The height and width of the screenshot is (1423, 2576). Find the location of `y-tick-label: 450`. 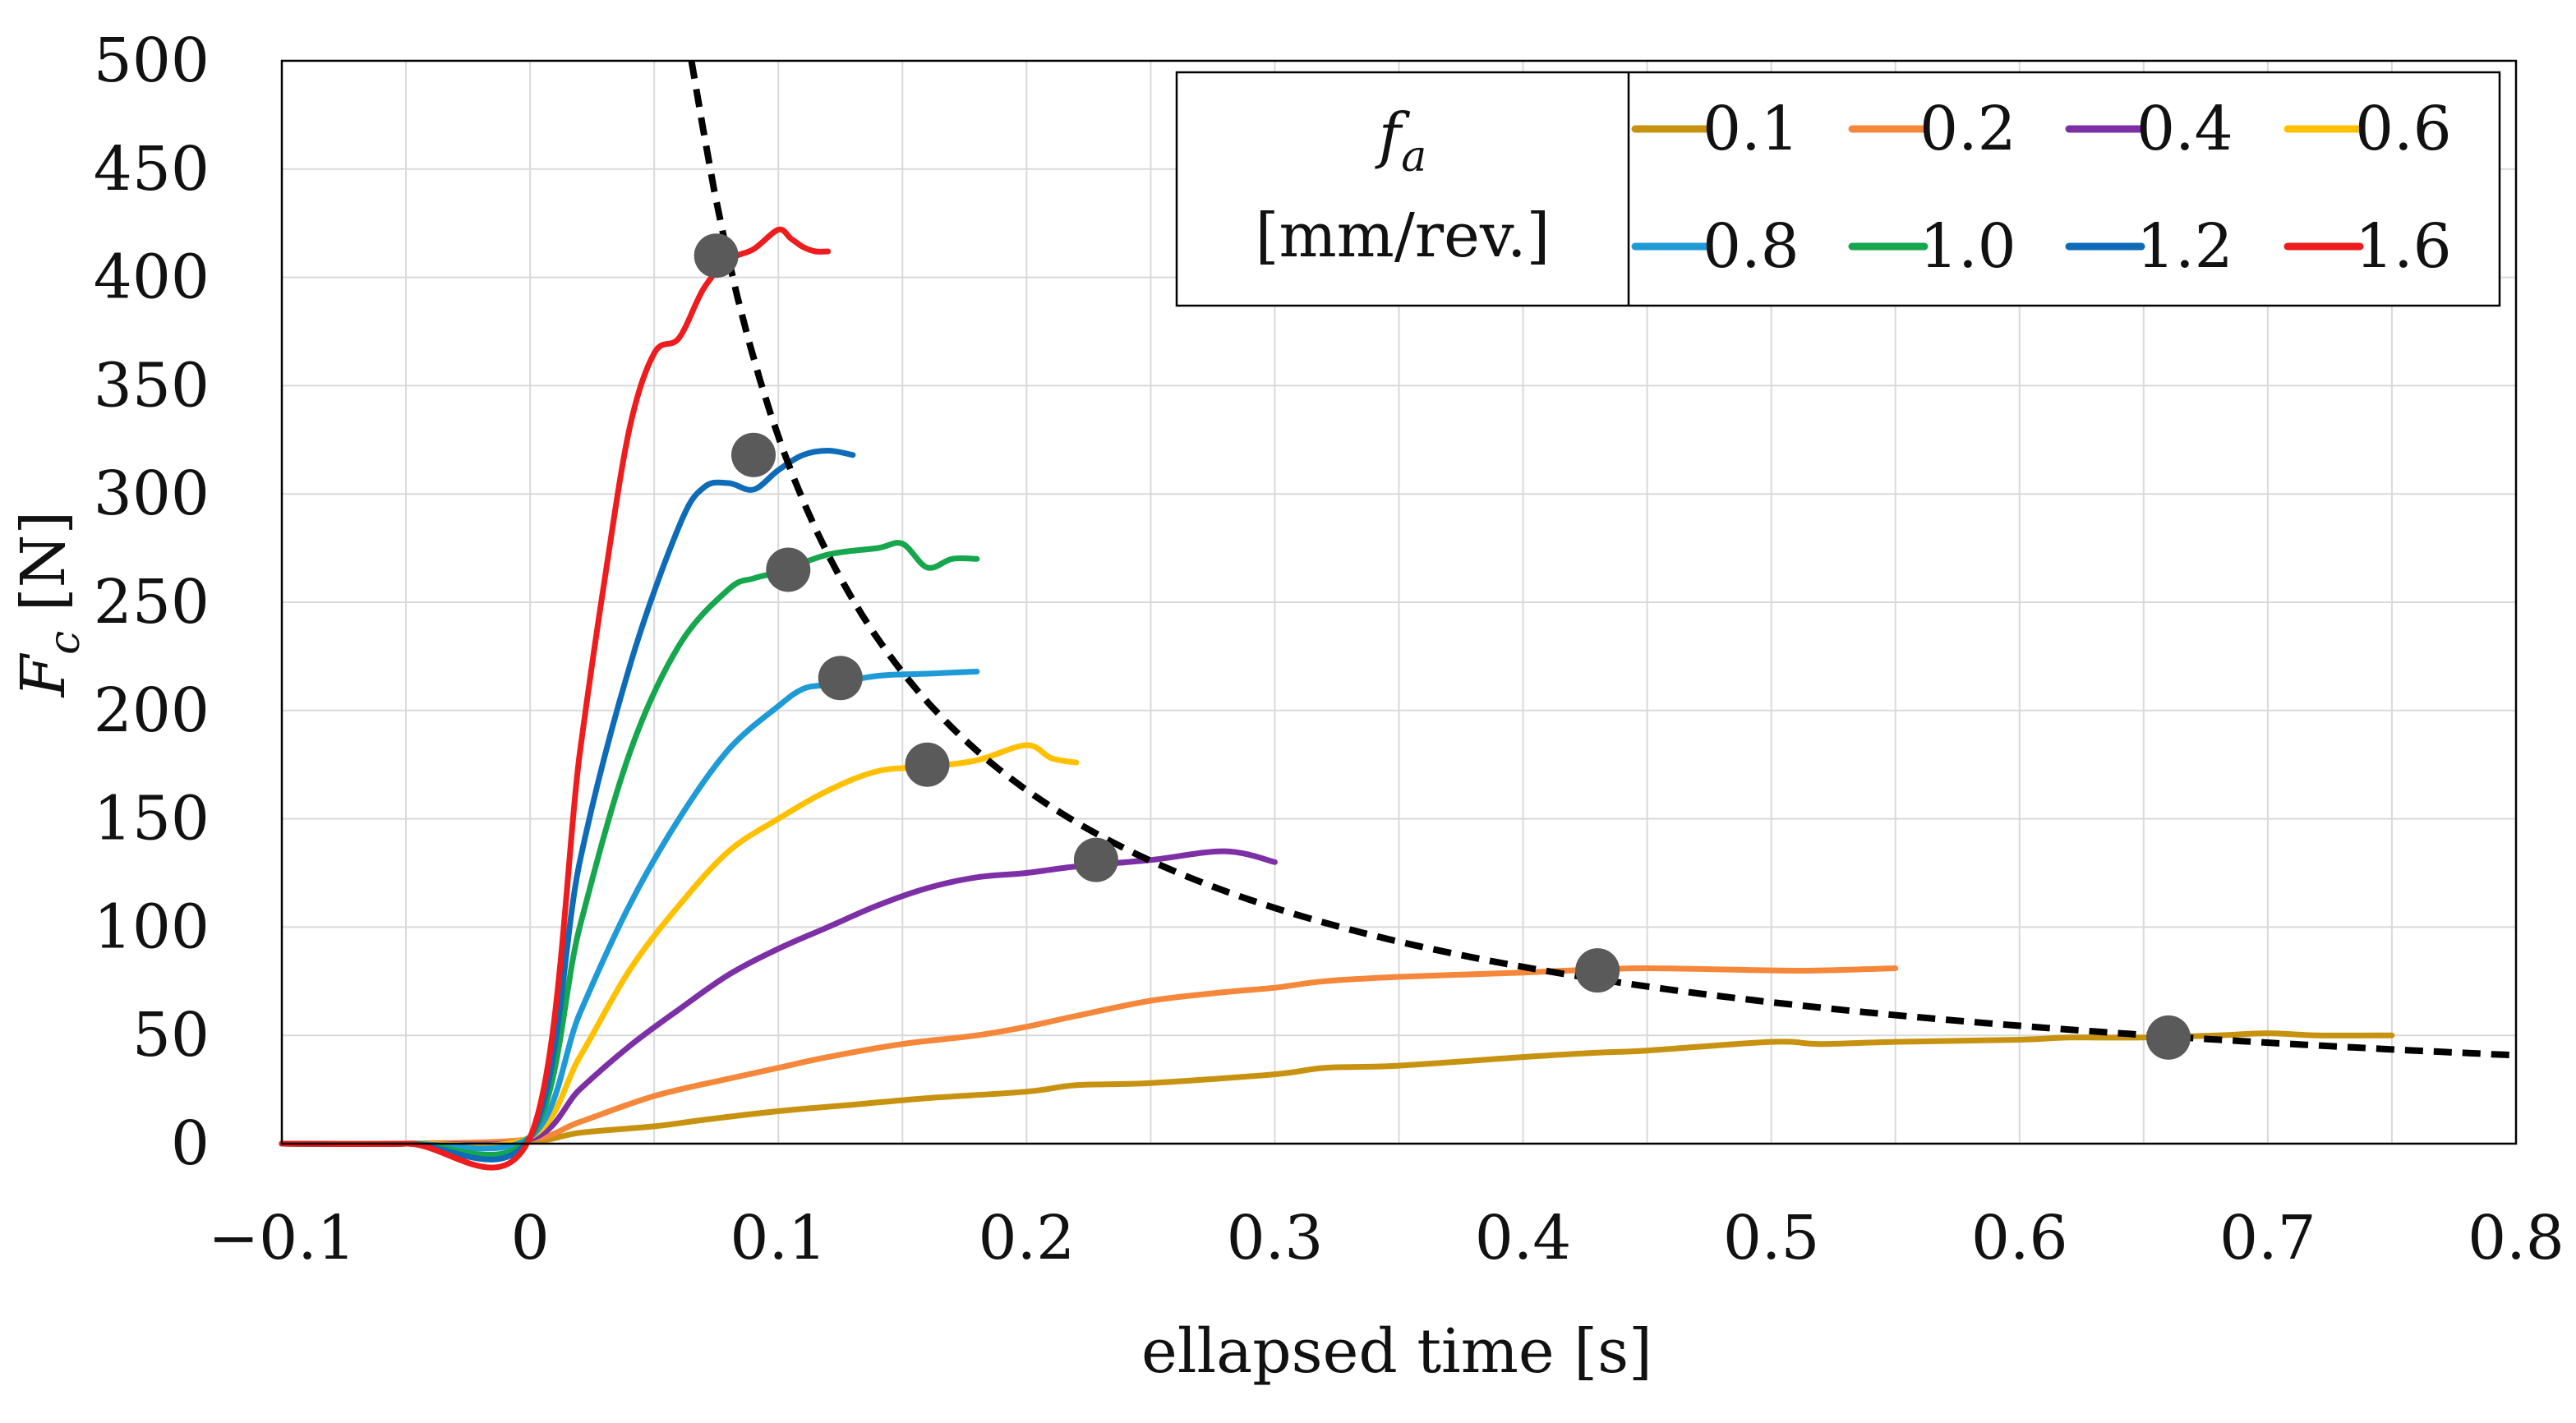

y-tick-label: 450 is located at coordinates (152, 169).